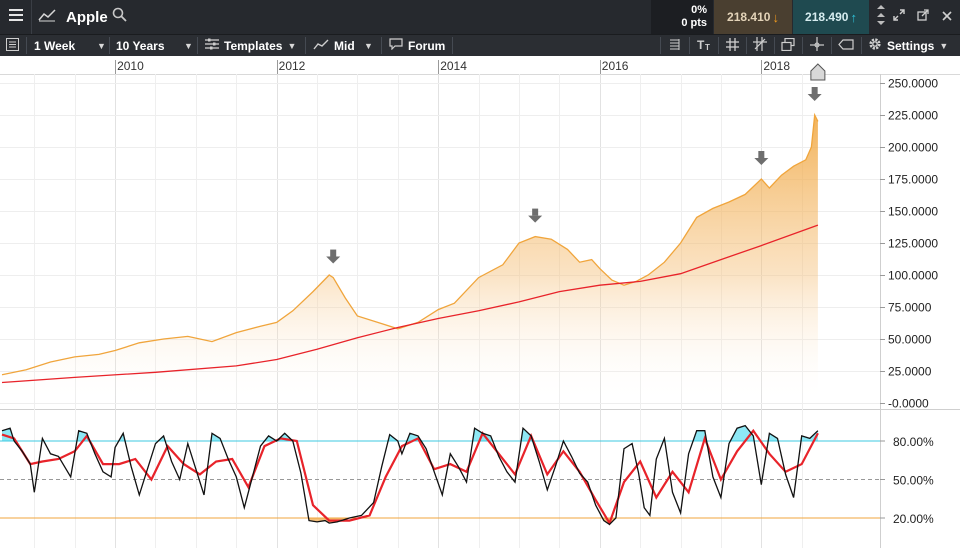  Describe the element at coordinates (775, 17) in the screenshot. I see `arrow-down-icon: ↓` at that location.